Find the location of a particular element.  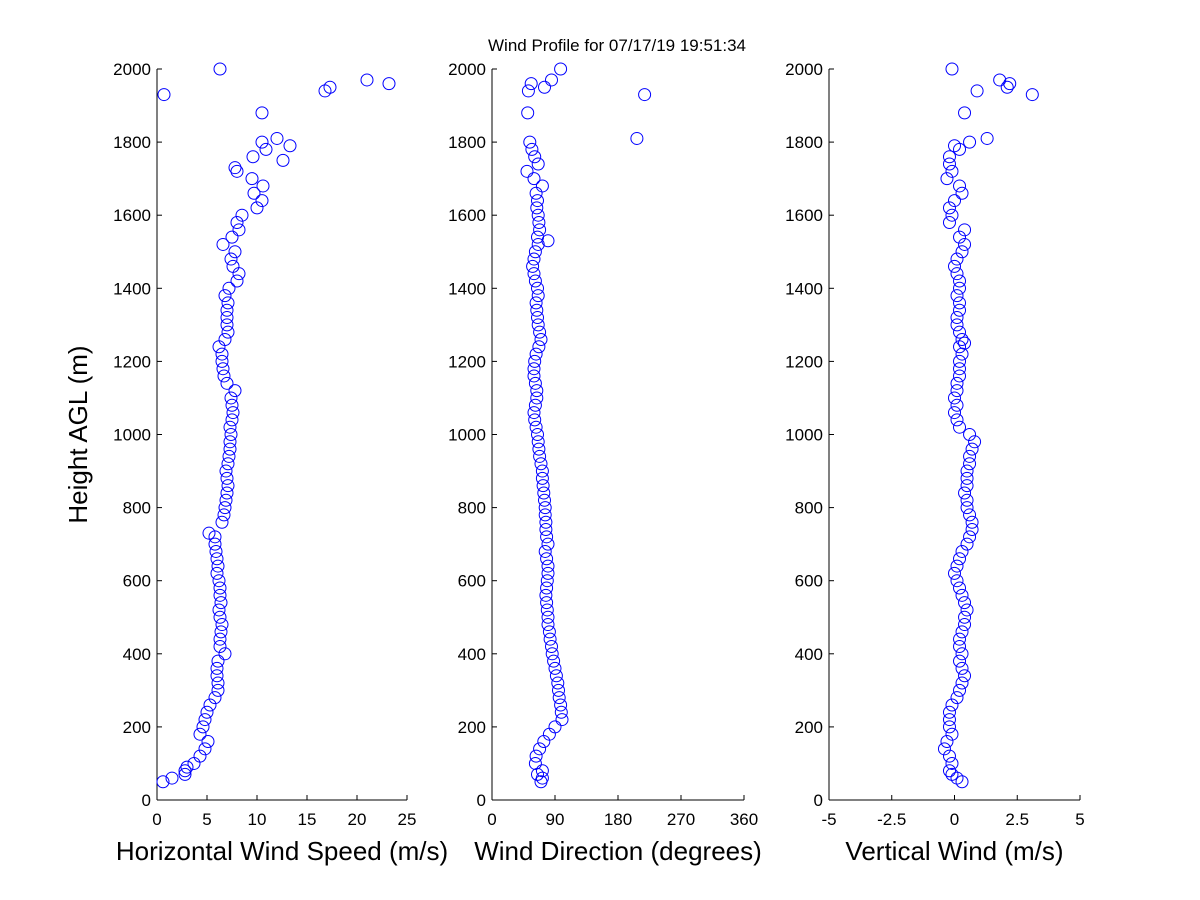

x-tick-label: -2.5 is located at coordinates (891, 819).